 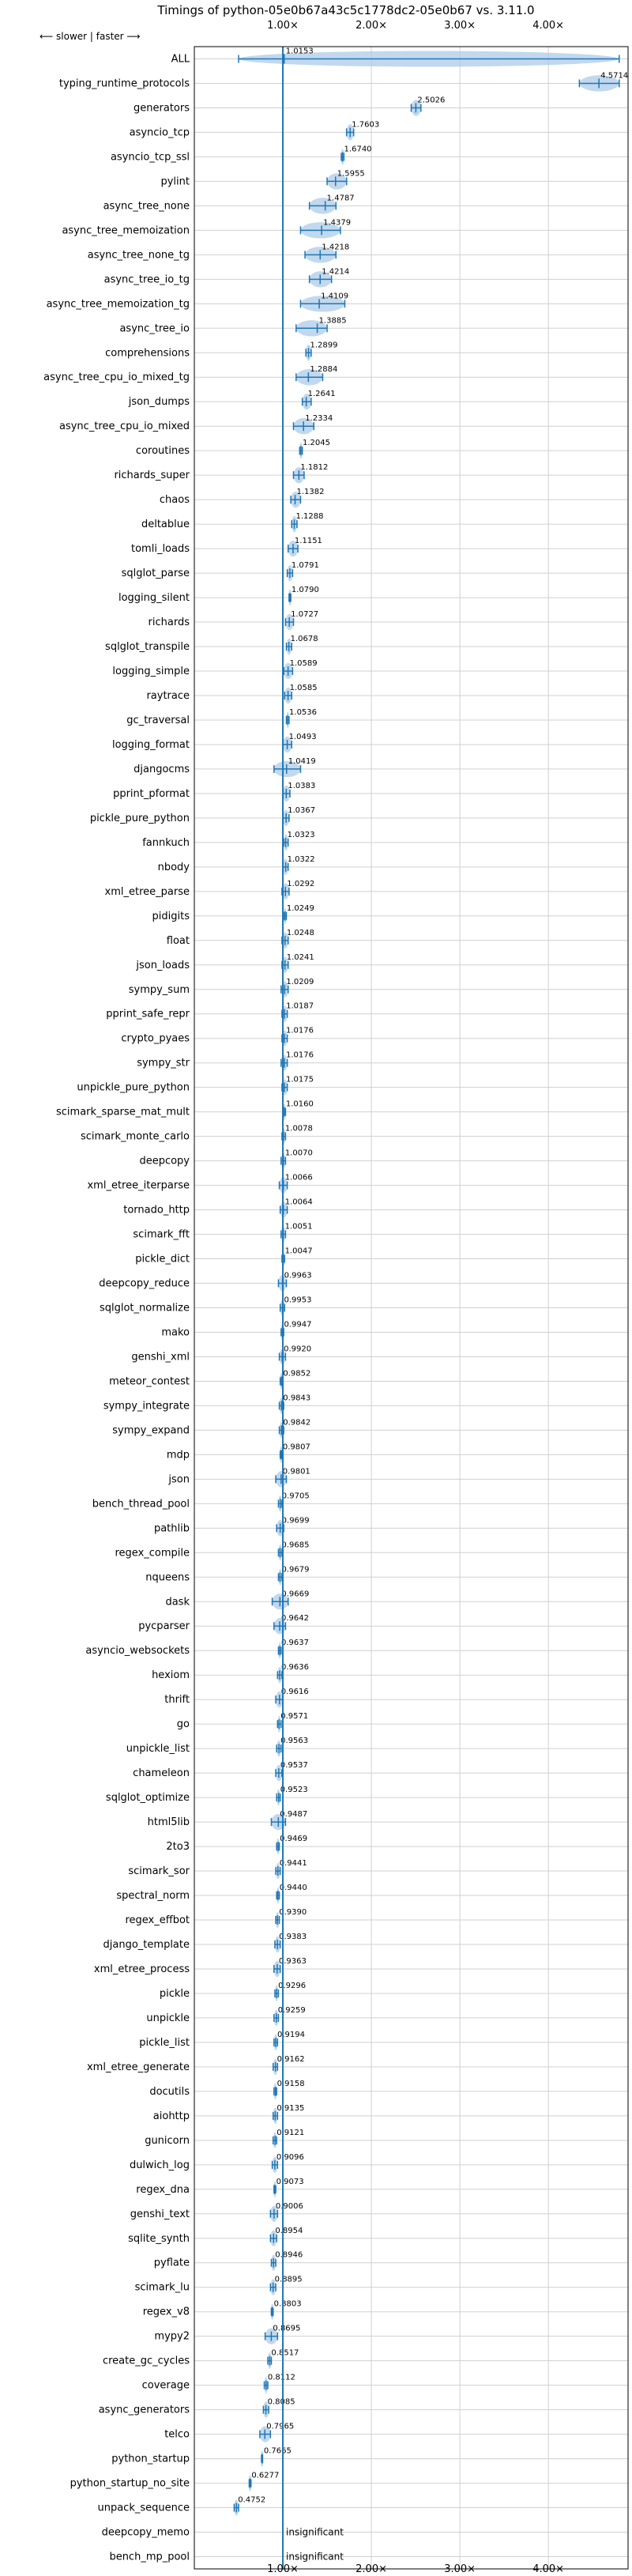 I want to click on y-tick-label: xml_etree_parse, so click(x=148, y=892).